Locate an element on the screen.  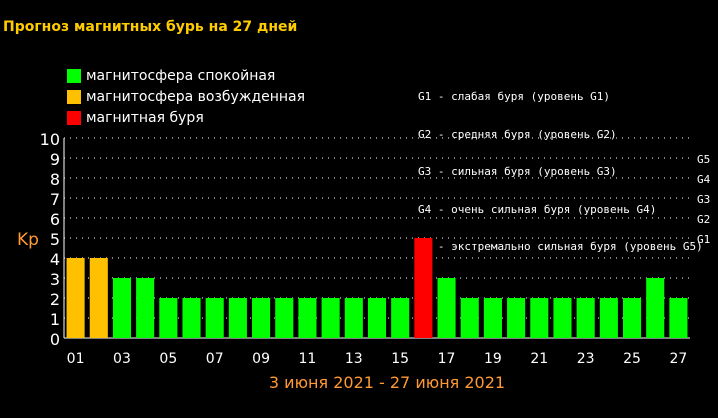
x-tick-label: 13 is located at coordinates (354, 359).